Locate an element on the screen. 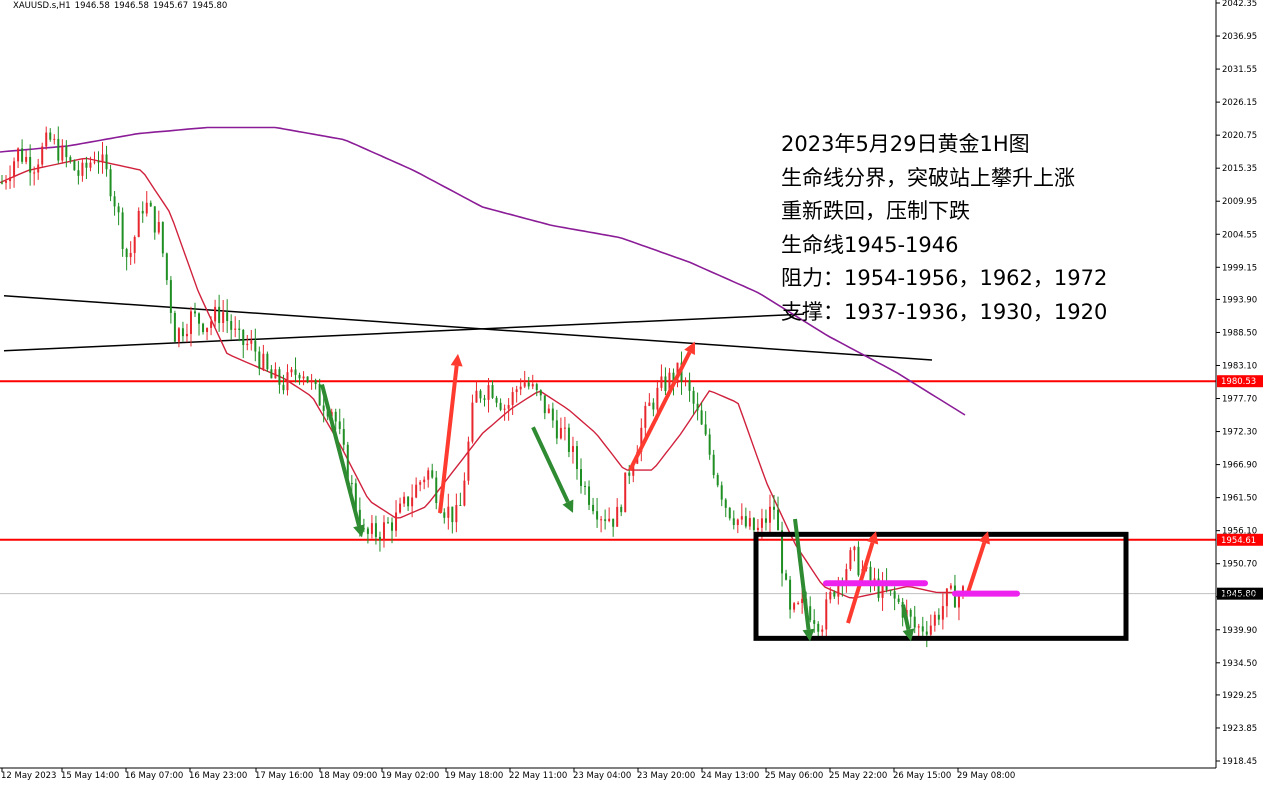 The image size is (1264, 788). x-tick-label: 23 May 20:00 is located at coordinates (666, 776).